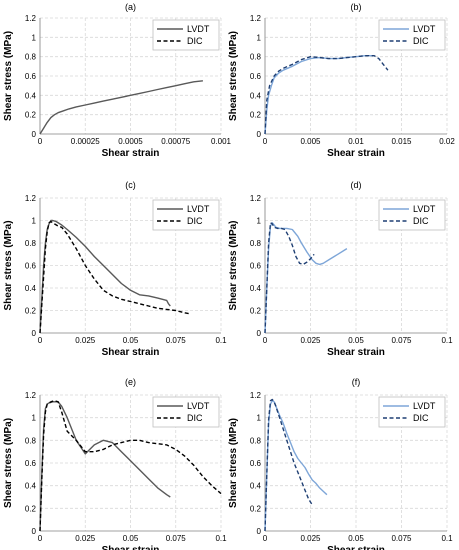 This screenshot has width=459, height=550. Describe the element at coordinates (401, 141) in the screenshot. I see `x-tick-label: 0.015` at that location.